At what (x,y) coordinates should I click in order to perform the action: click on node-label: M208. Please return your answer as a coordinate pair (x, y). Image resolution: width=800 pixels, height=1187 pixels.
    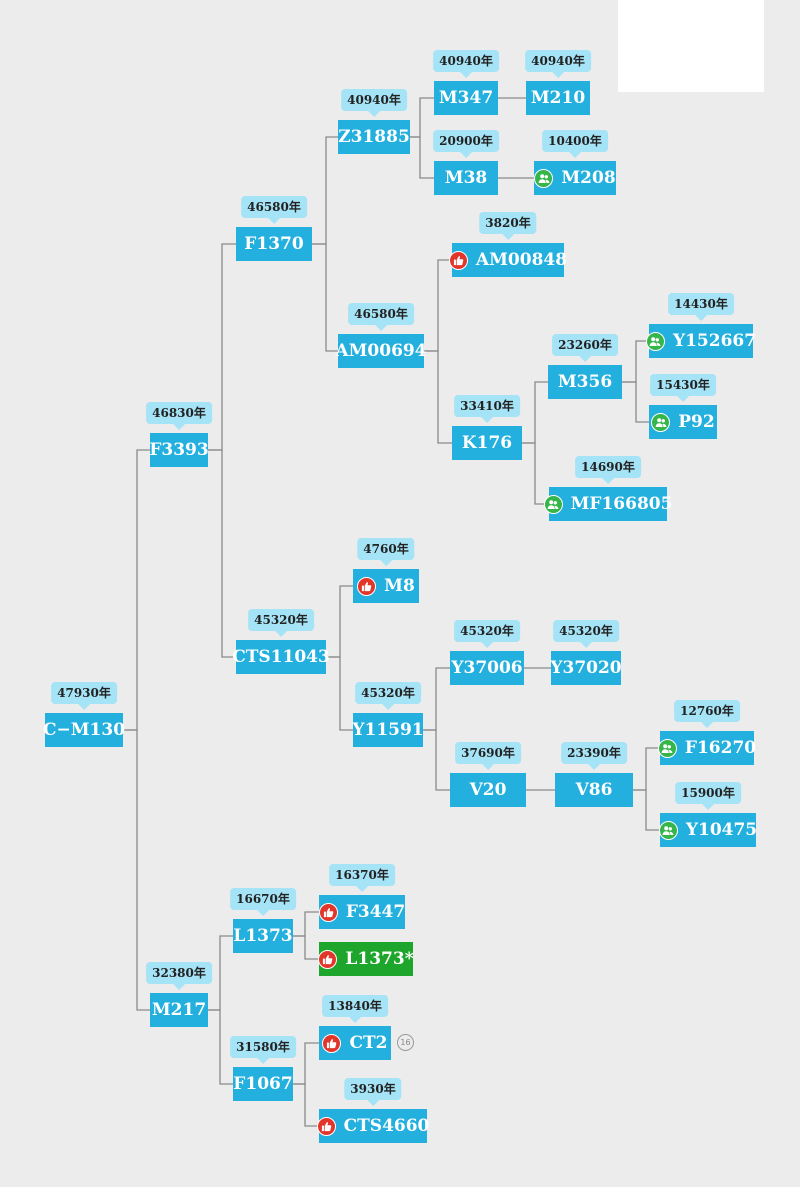
    Looking at the image, I should click on (588, 178).